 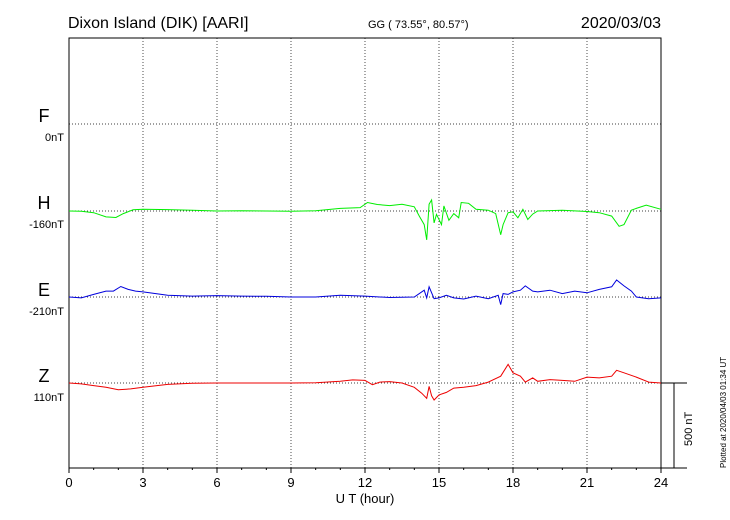 I want to click on series-baseline-f: 0nT, so click(x=54, y=138).